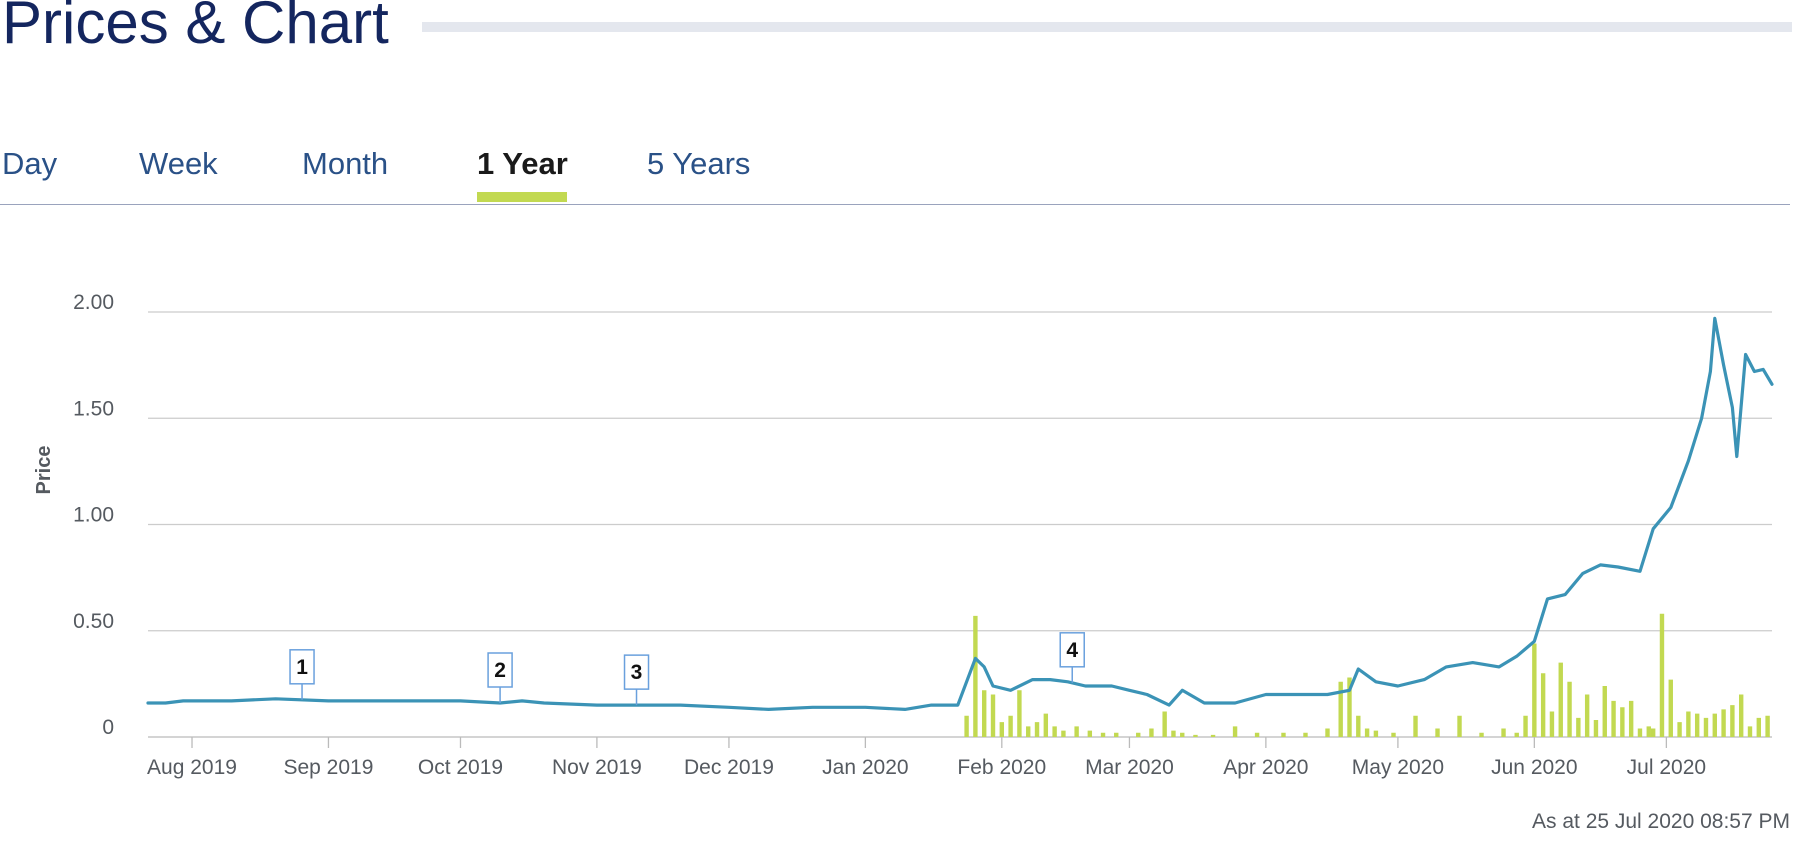 The image size is (1800, 844). Describe the element at coordinates (1398, 767) in the screenshot. I see `x-tick-label: May 2020` at that location.